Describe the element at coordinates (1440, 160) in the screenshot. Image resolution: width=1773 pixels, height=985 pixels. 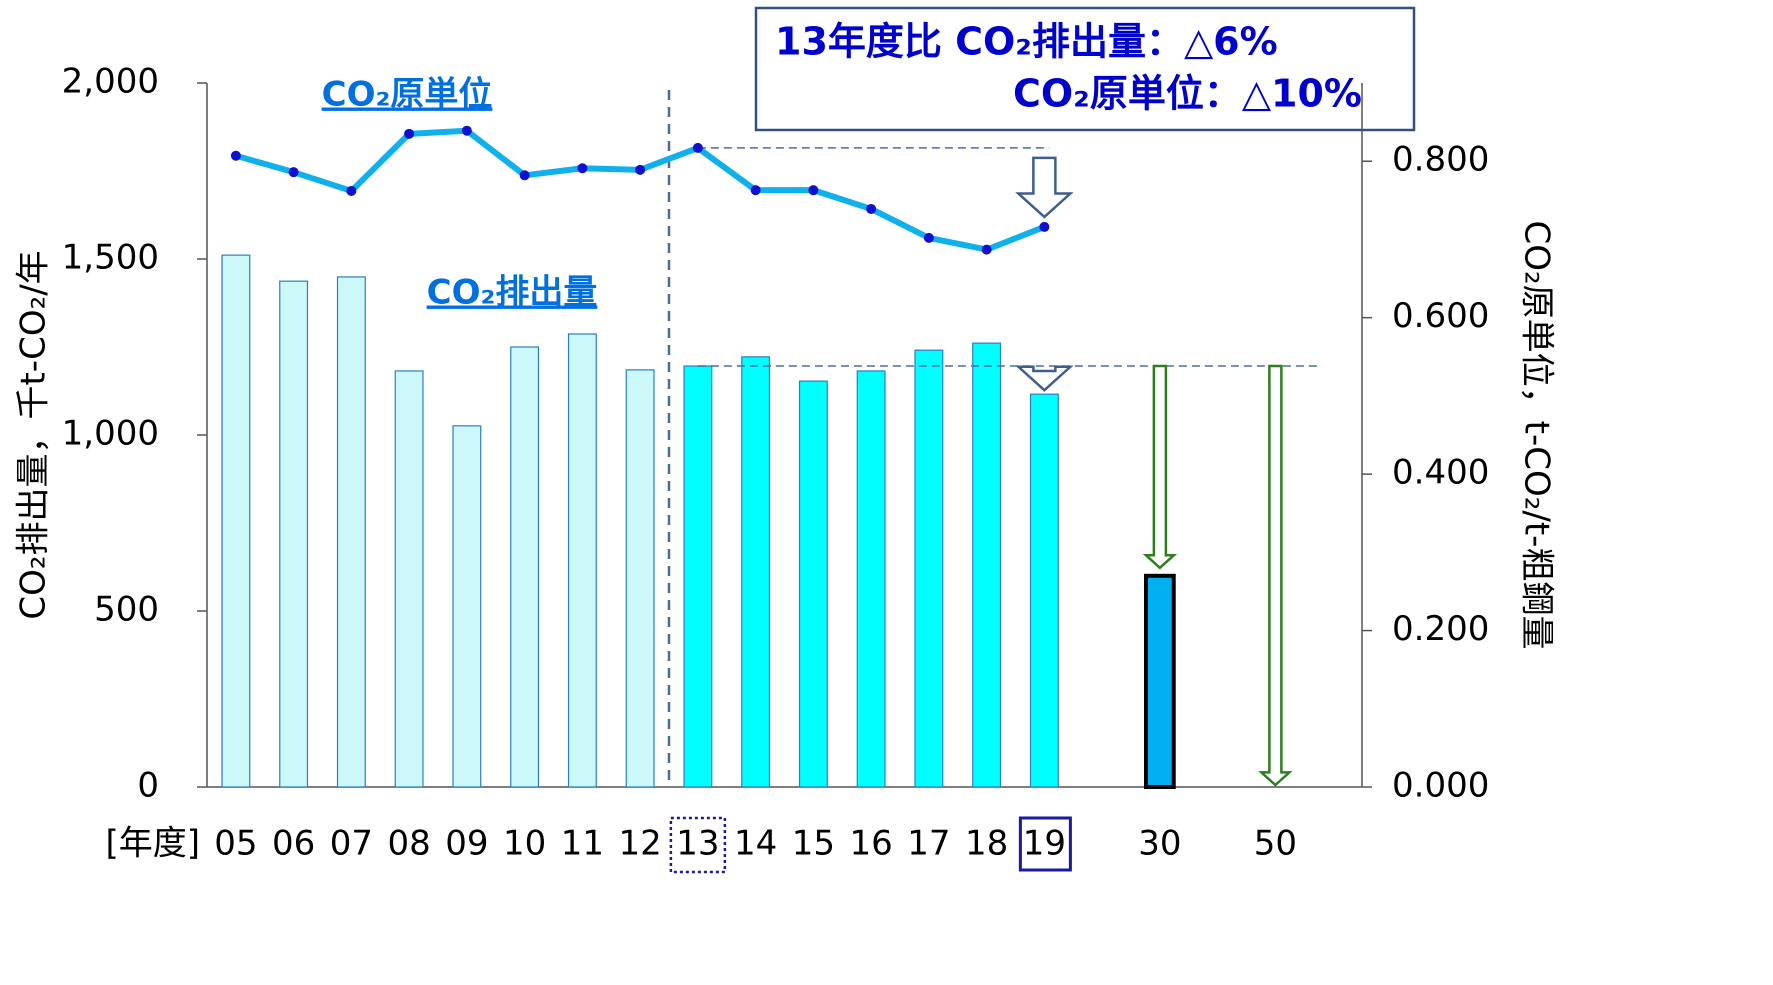
I see `y2-tick-label: 0.800` at that location.